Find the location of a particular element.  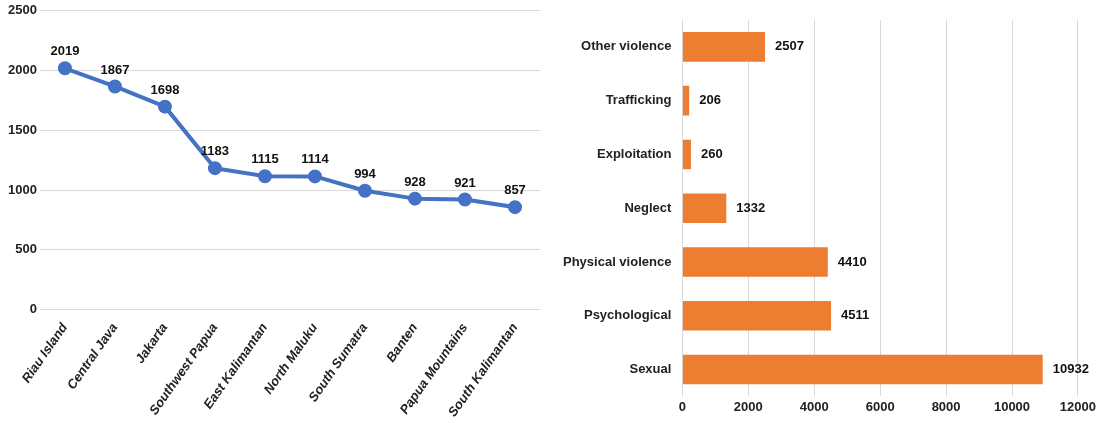

y-tick-label: Exploitation is located at coordinates (634, 154).